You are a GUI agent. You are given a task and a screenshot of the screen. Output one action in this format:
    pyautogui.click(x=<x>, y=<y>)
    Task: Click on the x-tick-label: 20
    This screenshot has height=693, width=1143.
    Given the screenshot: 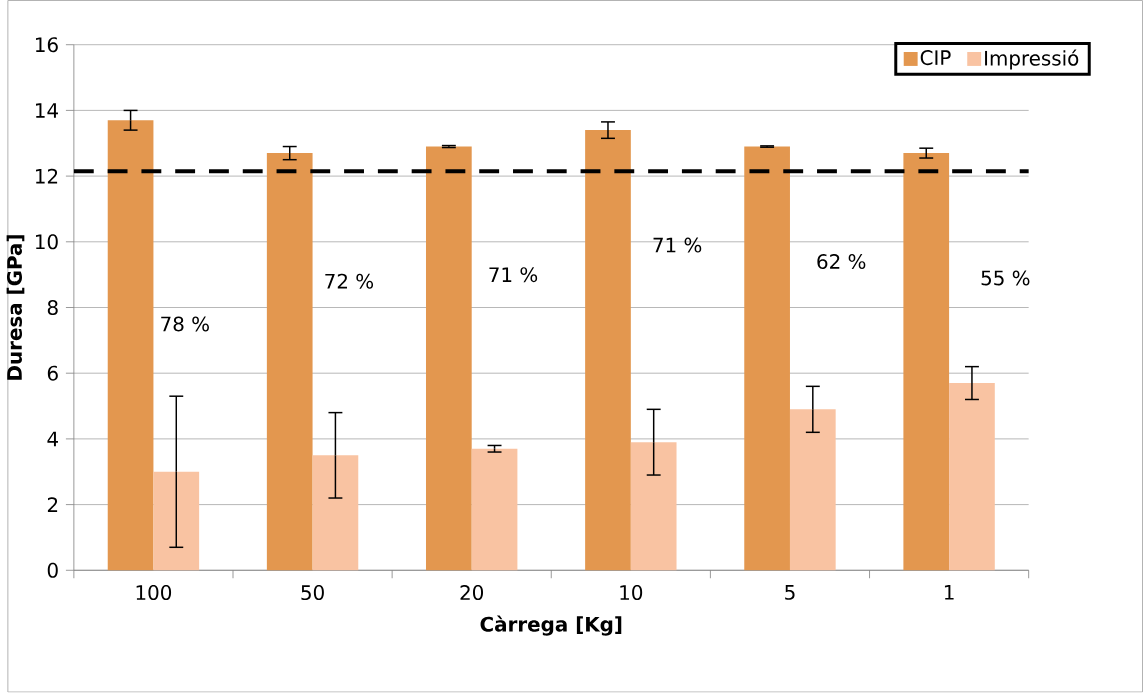 What is the action you would take?
    pyautogui.click(x=472, y=593)
    